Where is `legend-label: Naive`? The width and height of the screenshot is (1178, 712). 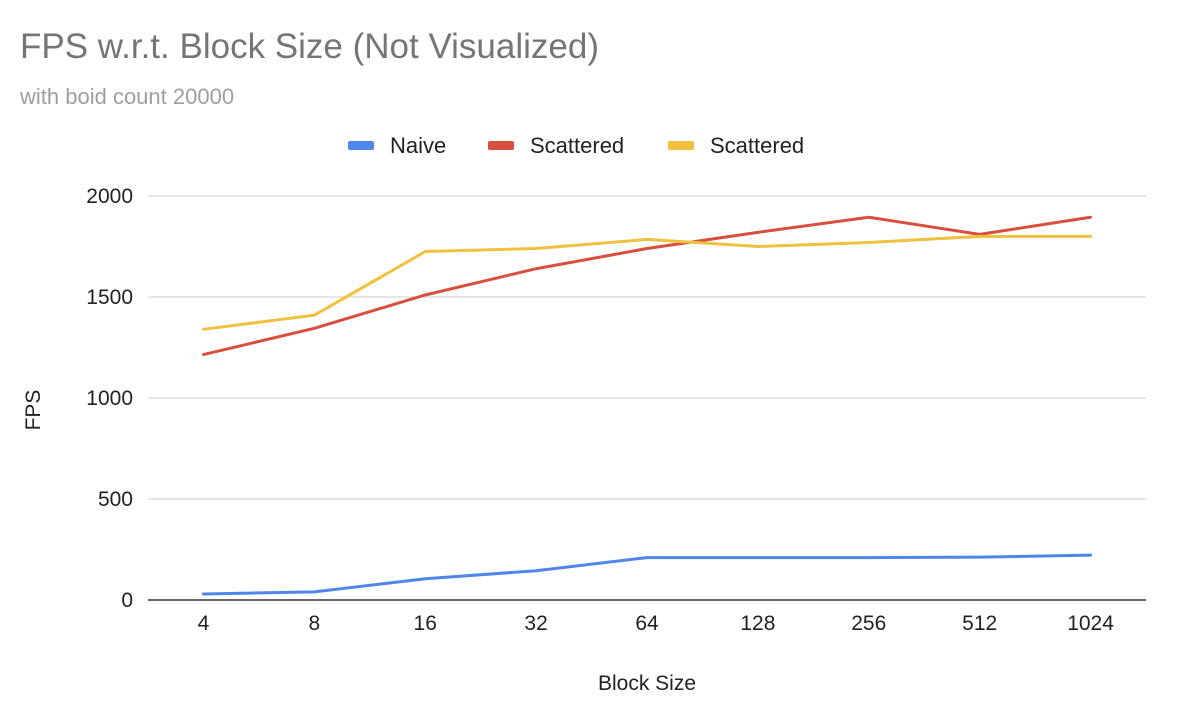 legend-label: Naive is located at coordinates (418, 145).